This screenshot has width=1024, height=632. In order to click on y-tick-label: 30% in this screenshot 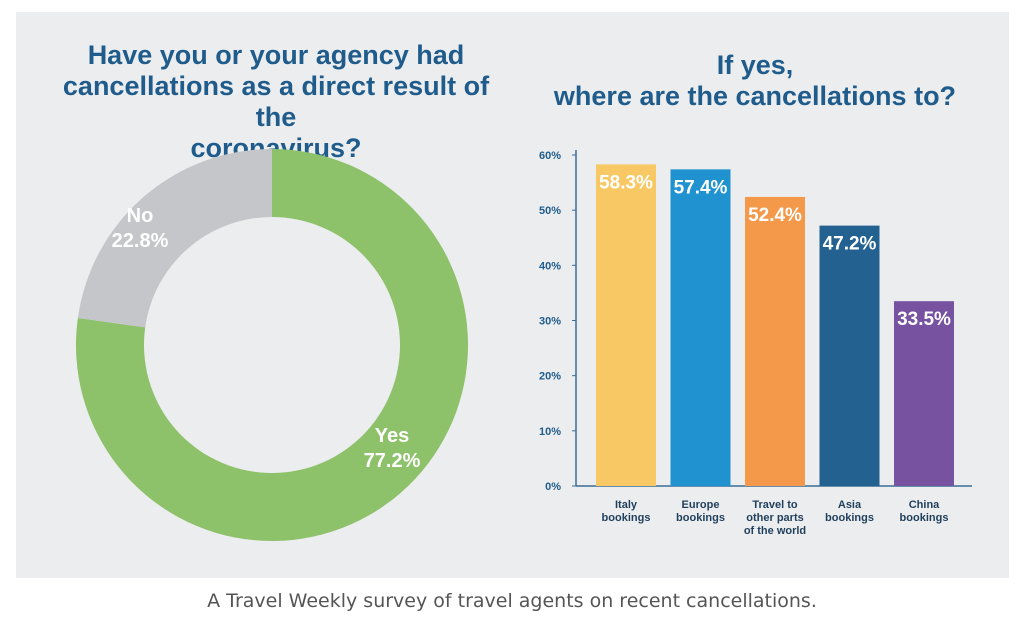, I will do `click(550, 322)`.